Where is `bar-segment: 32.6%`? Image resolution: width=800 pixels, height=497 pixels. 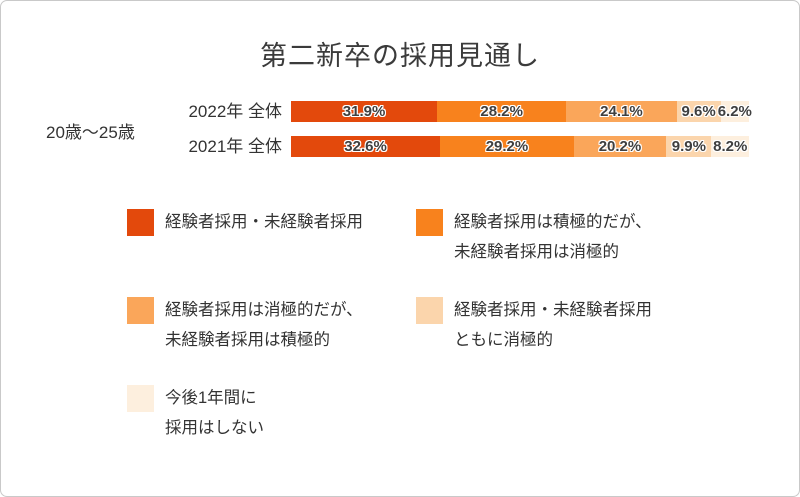 bar-segment: 32.6% is located at coordinates (366, 146).